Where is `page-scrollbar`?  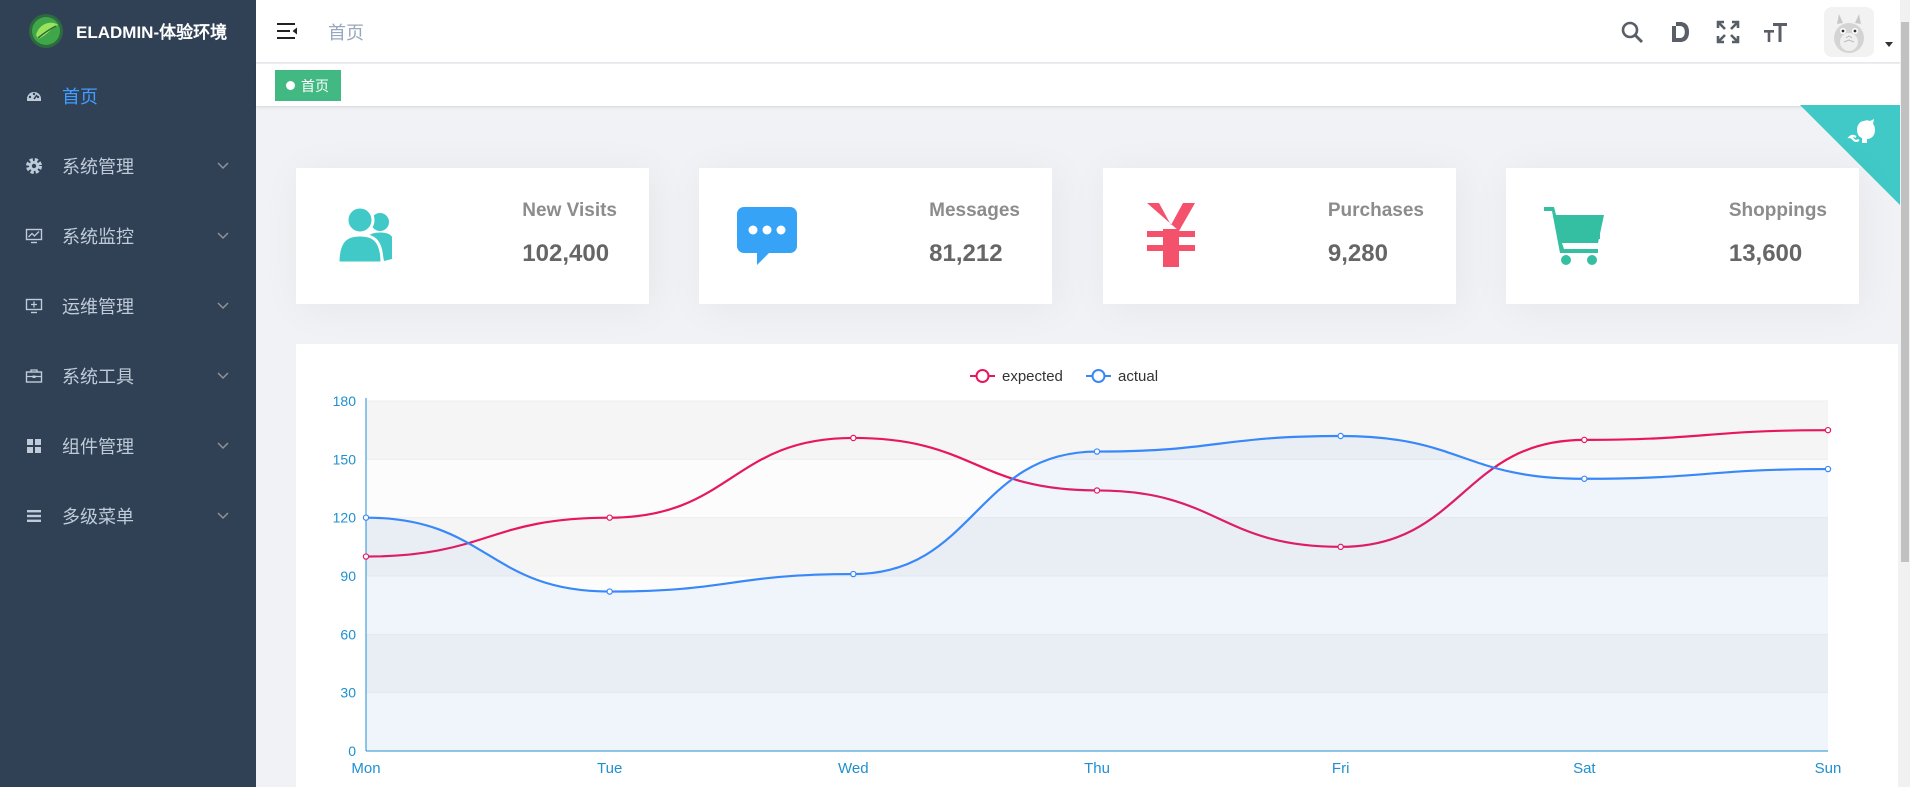
page-scrollbar is located at coordinates (1905, 393).